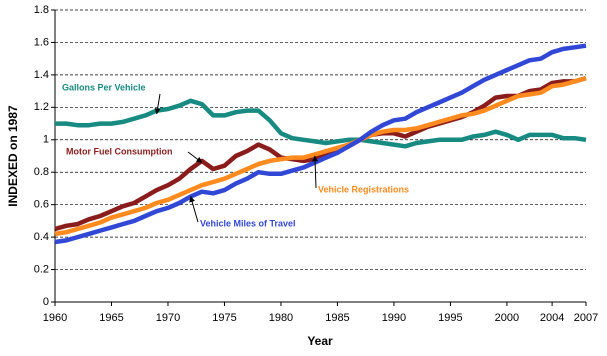 The width and height of the screenshot is (607, 356). I want to click on y-axis-label: INDEXED on 1987, so click(13, 156).